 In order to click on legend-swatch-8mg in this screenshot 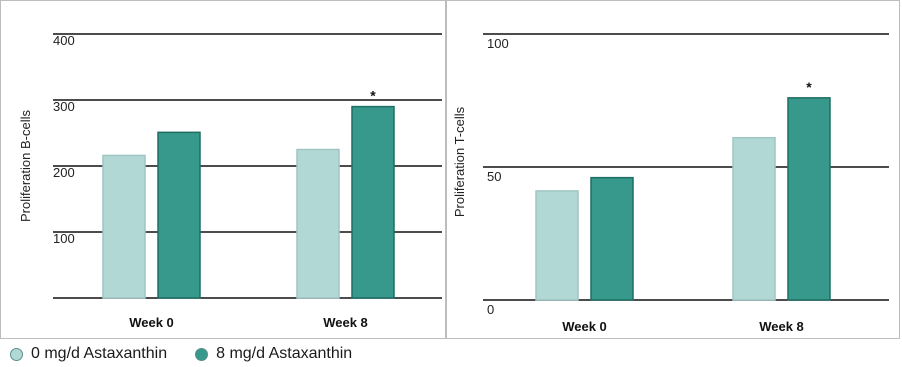, I will do `click(202, 354)`.